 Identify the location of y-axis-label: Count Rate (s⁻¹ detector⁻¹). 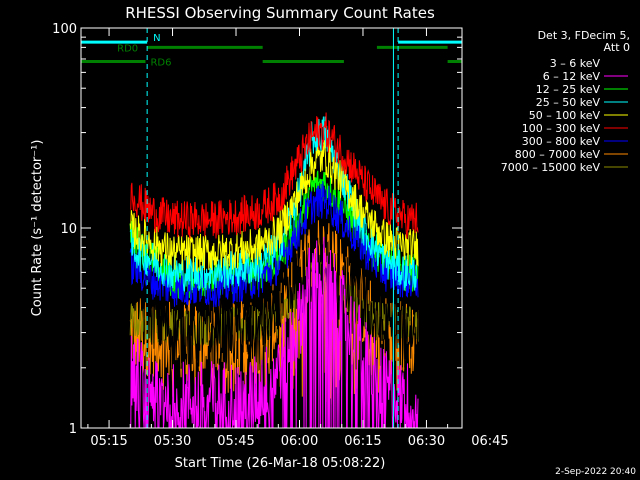
(37, 228).